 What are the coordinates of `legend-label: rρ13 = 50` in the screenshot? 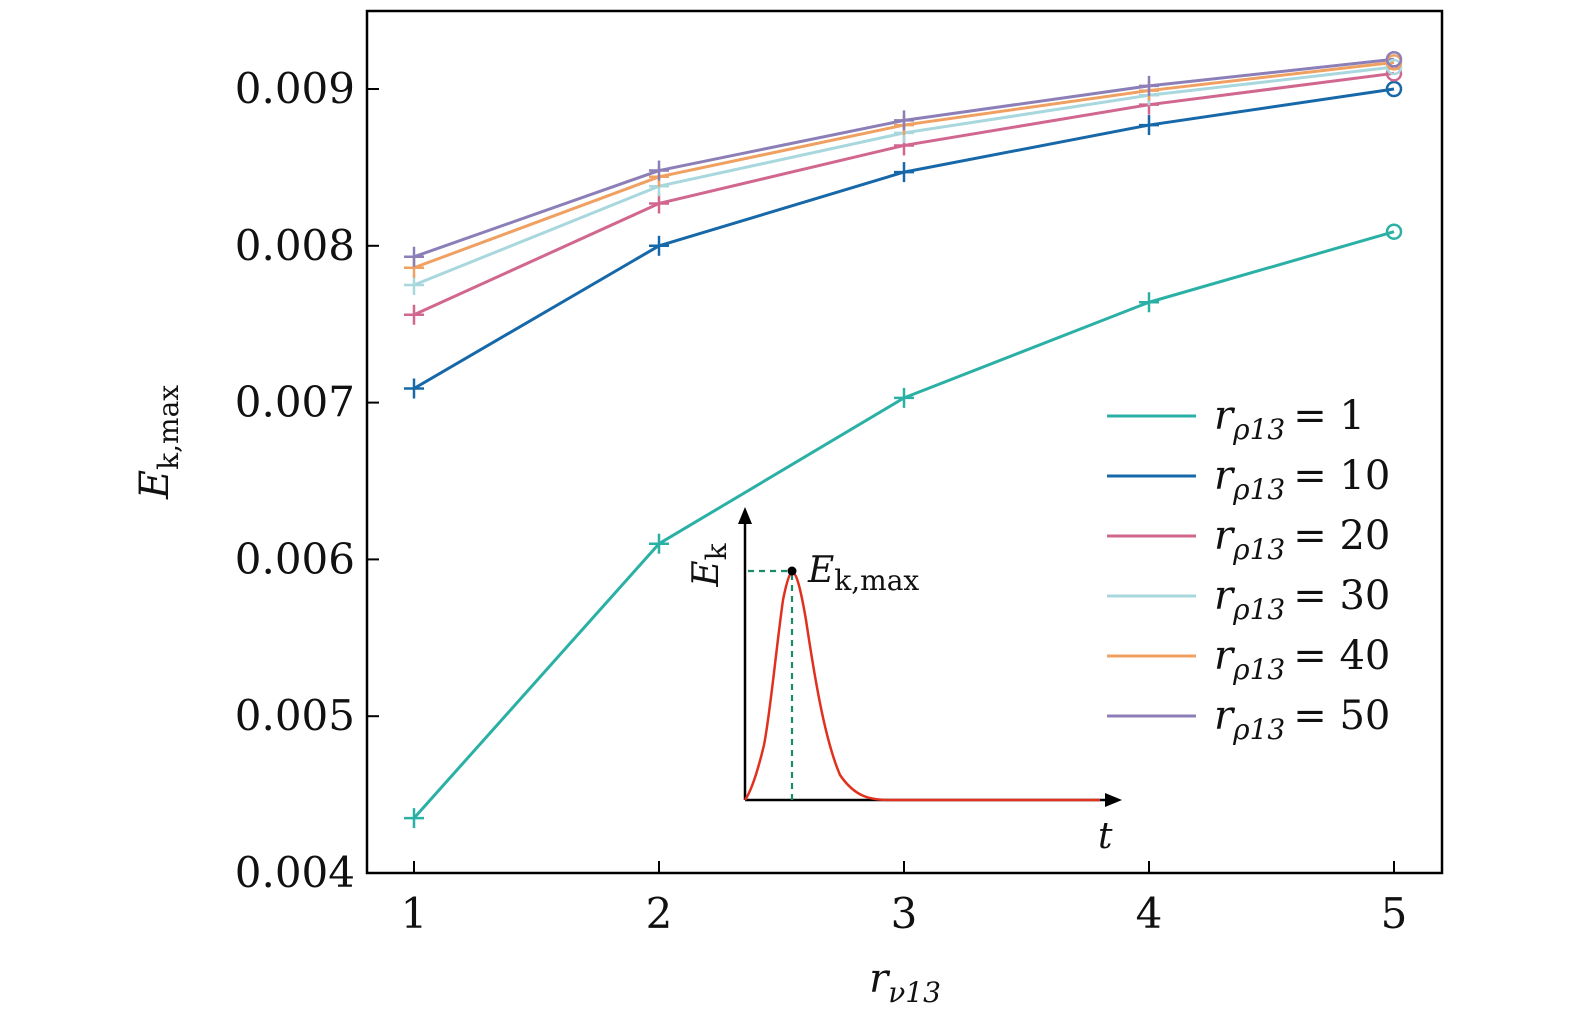 It's located at (1302, 719).